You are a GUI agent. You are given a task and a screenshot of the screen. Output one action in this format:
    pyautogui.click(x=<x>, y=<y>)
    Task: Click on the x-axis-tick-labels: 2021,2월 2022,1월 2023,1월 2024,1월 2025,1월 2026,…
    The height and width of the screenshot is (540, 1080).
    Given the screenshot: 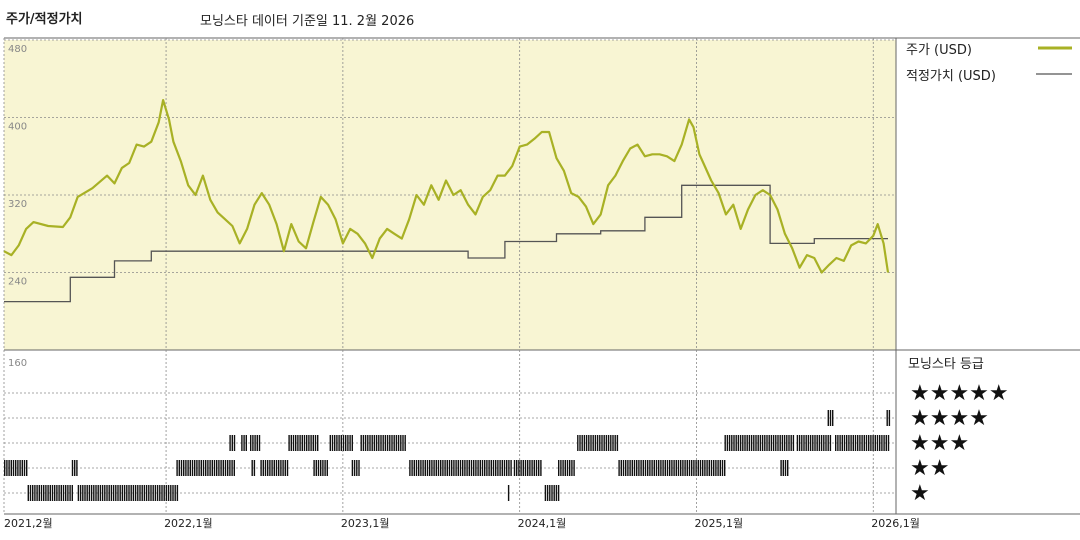 What is the action you would take?
    pyautogui.click(x=462, y=523)
    